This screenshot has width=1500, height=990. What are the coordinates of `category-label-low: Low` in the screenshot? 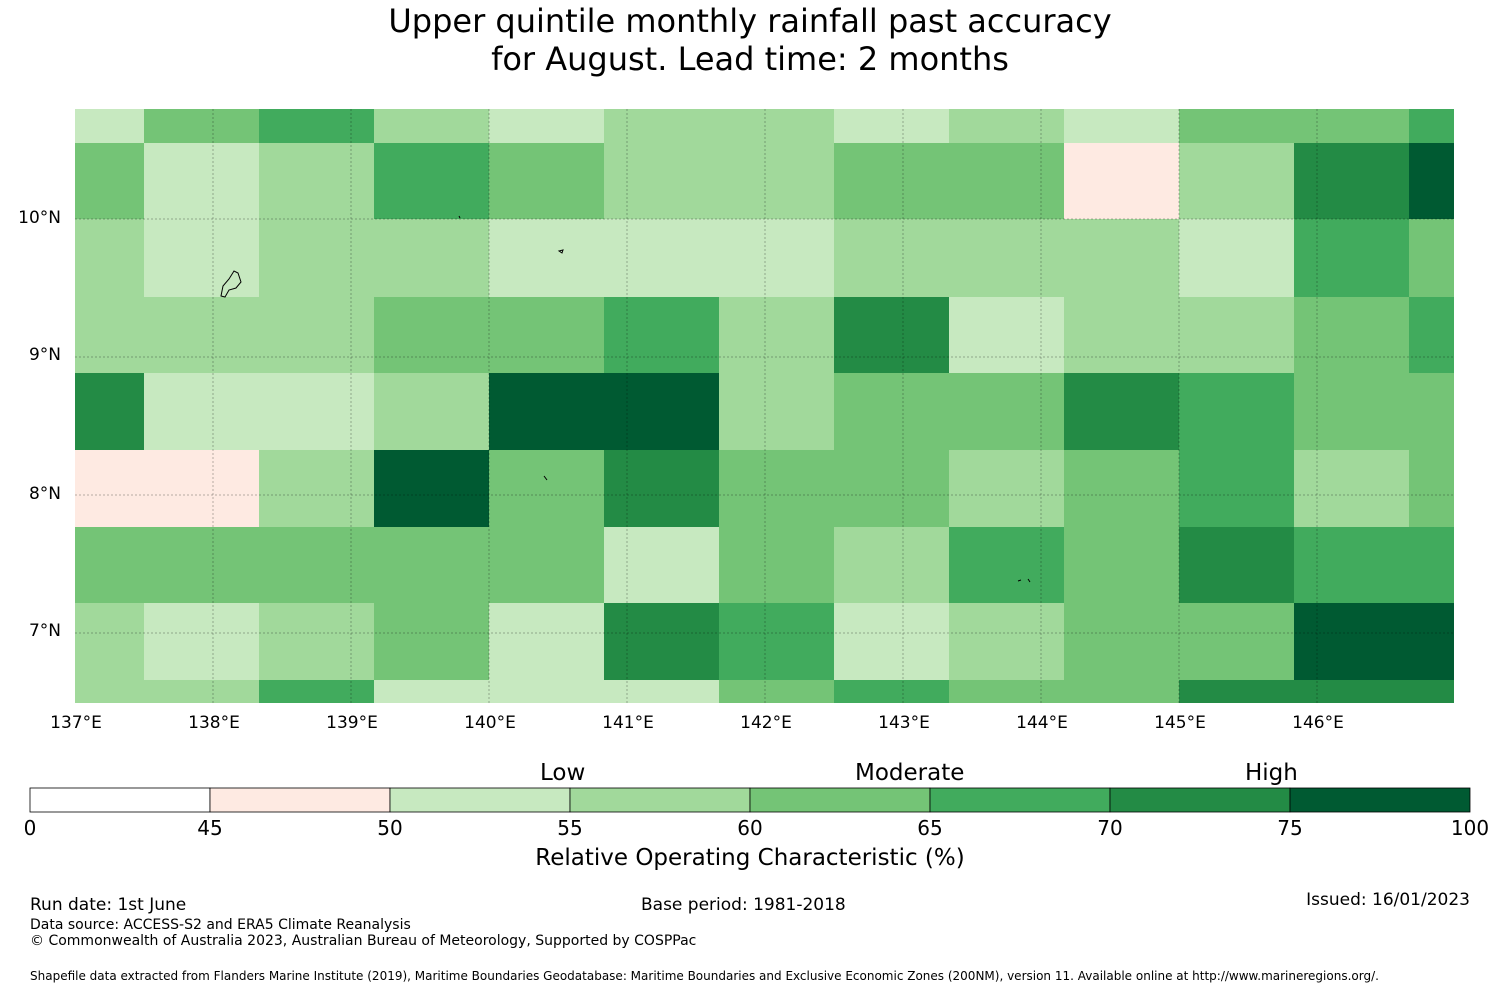 It's located at (563, 773).